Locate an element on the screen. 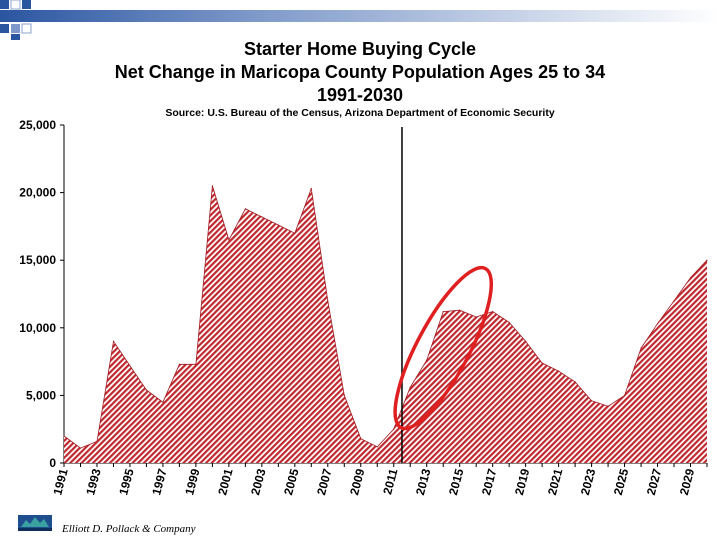  x-tick-label: 2015 is located at coordinates (456, 482).